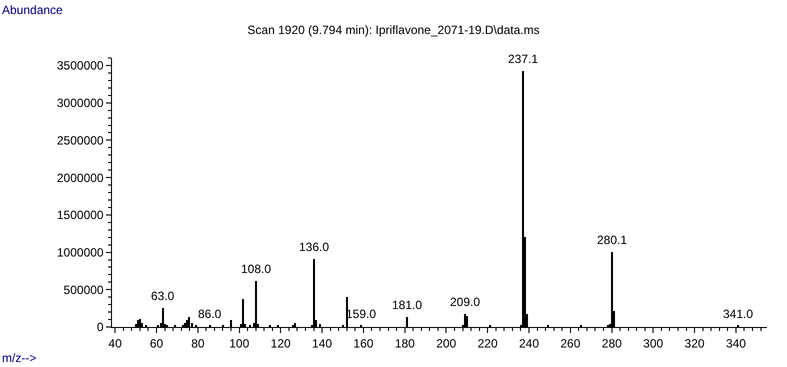 Image resolution: width=787 pixels, height=367 pixels. I want to click on x-tick-label: 200, so click(446, 343).